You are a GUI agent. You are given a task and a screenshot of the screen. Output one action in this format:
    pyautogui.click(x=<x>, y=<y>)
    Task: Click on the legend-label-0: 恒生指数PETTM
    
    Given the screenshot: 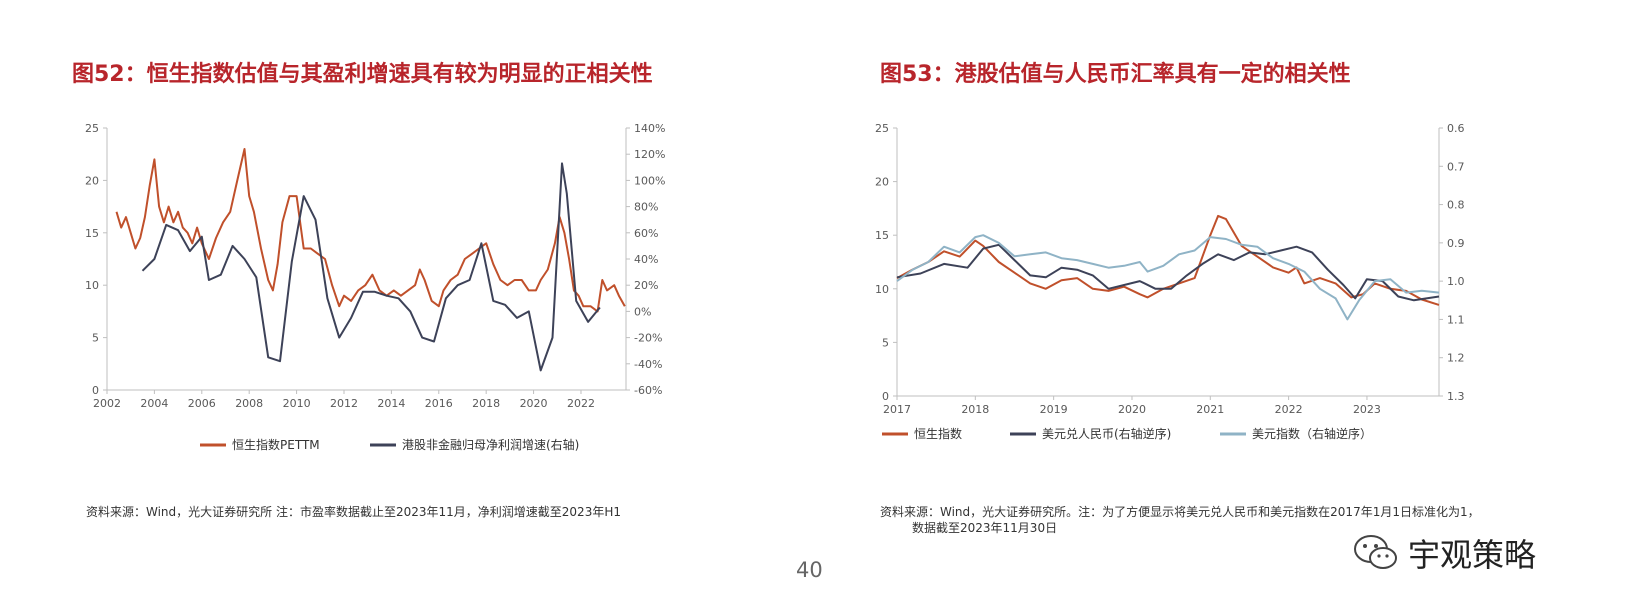 What is the action you would take?
    pyautogui.click(x=276, y=444)
    